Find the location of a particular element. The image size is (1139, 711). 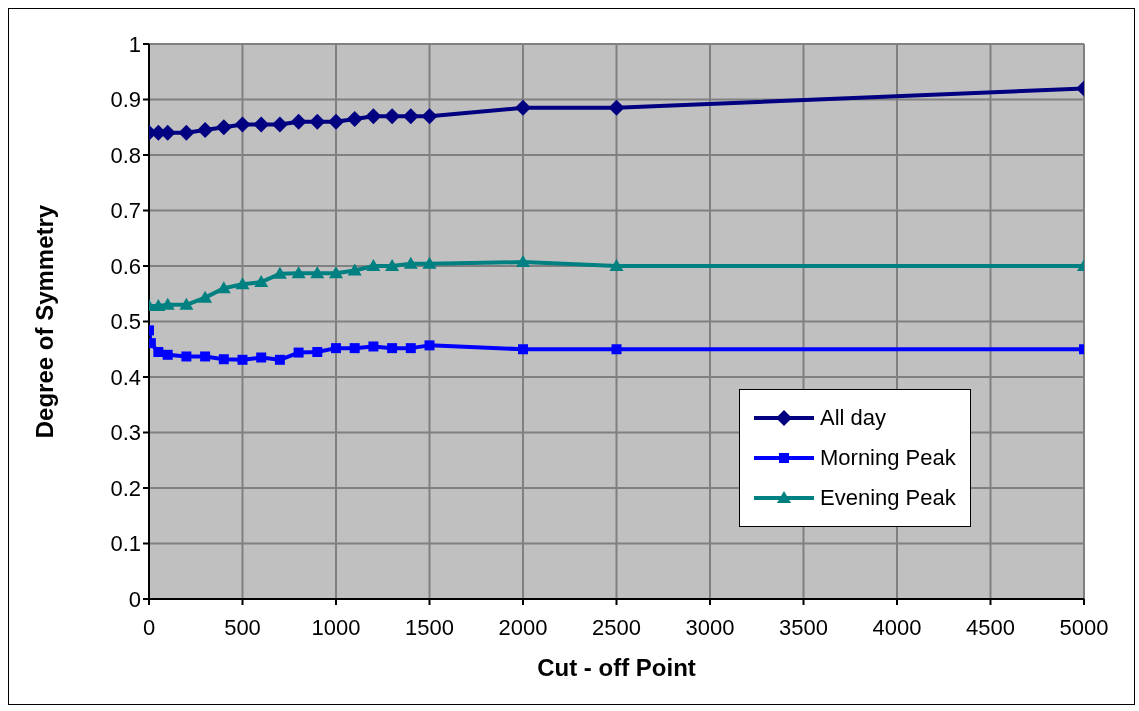

y-tick-label: 0.4 is located at coordinates (125, 377).